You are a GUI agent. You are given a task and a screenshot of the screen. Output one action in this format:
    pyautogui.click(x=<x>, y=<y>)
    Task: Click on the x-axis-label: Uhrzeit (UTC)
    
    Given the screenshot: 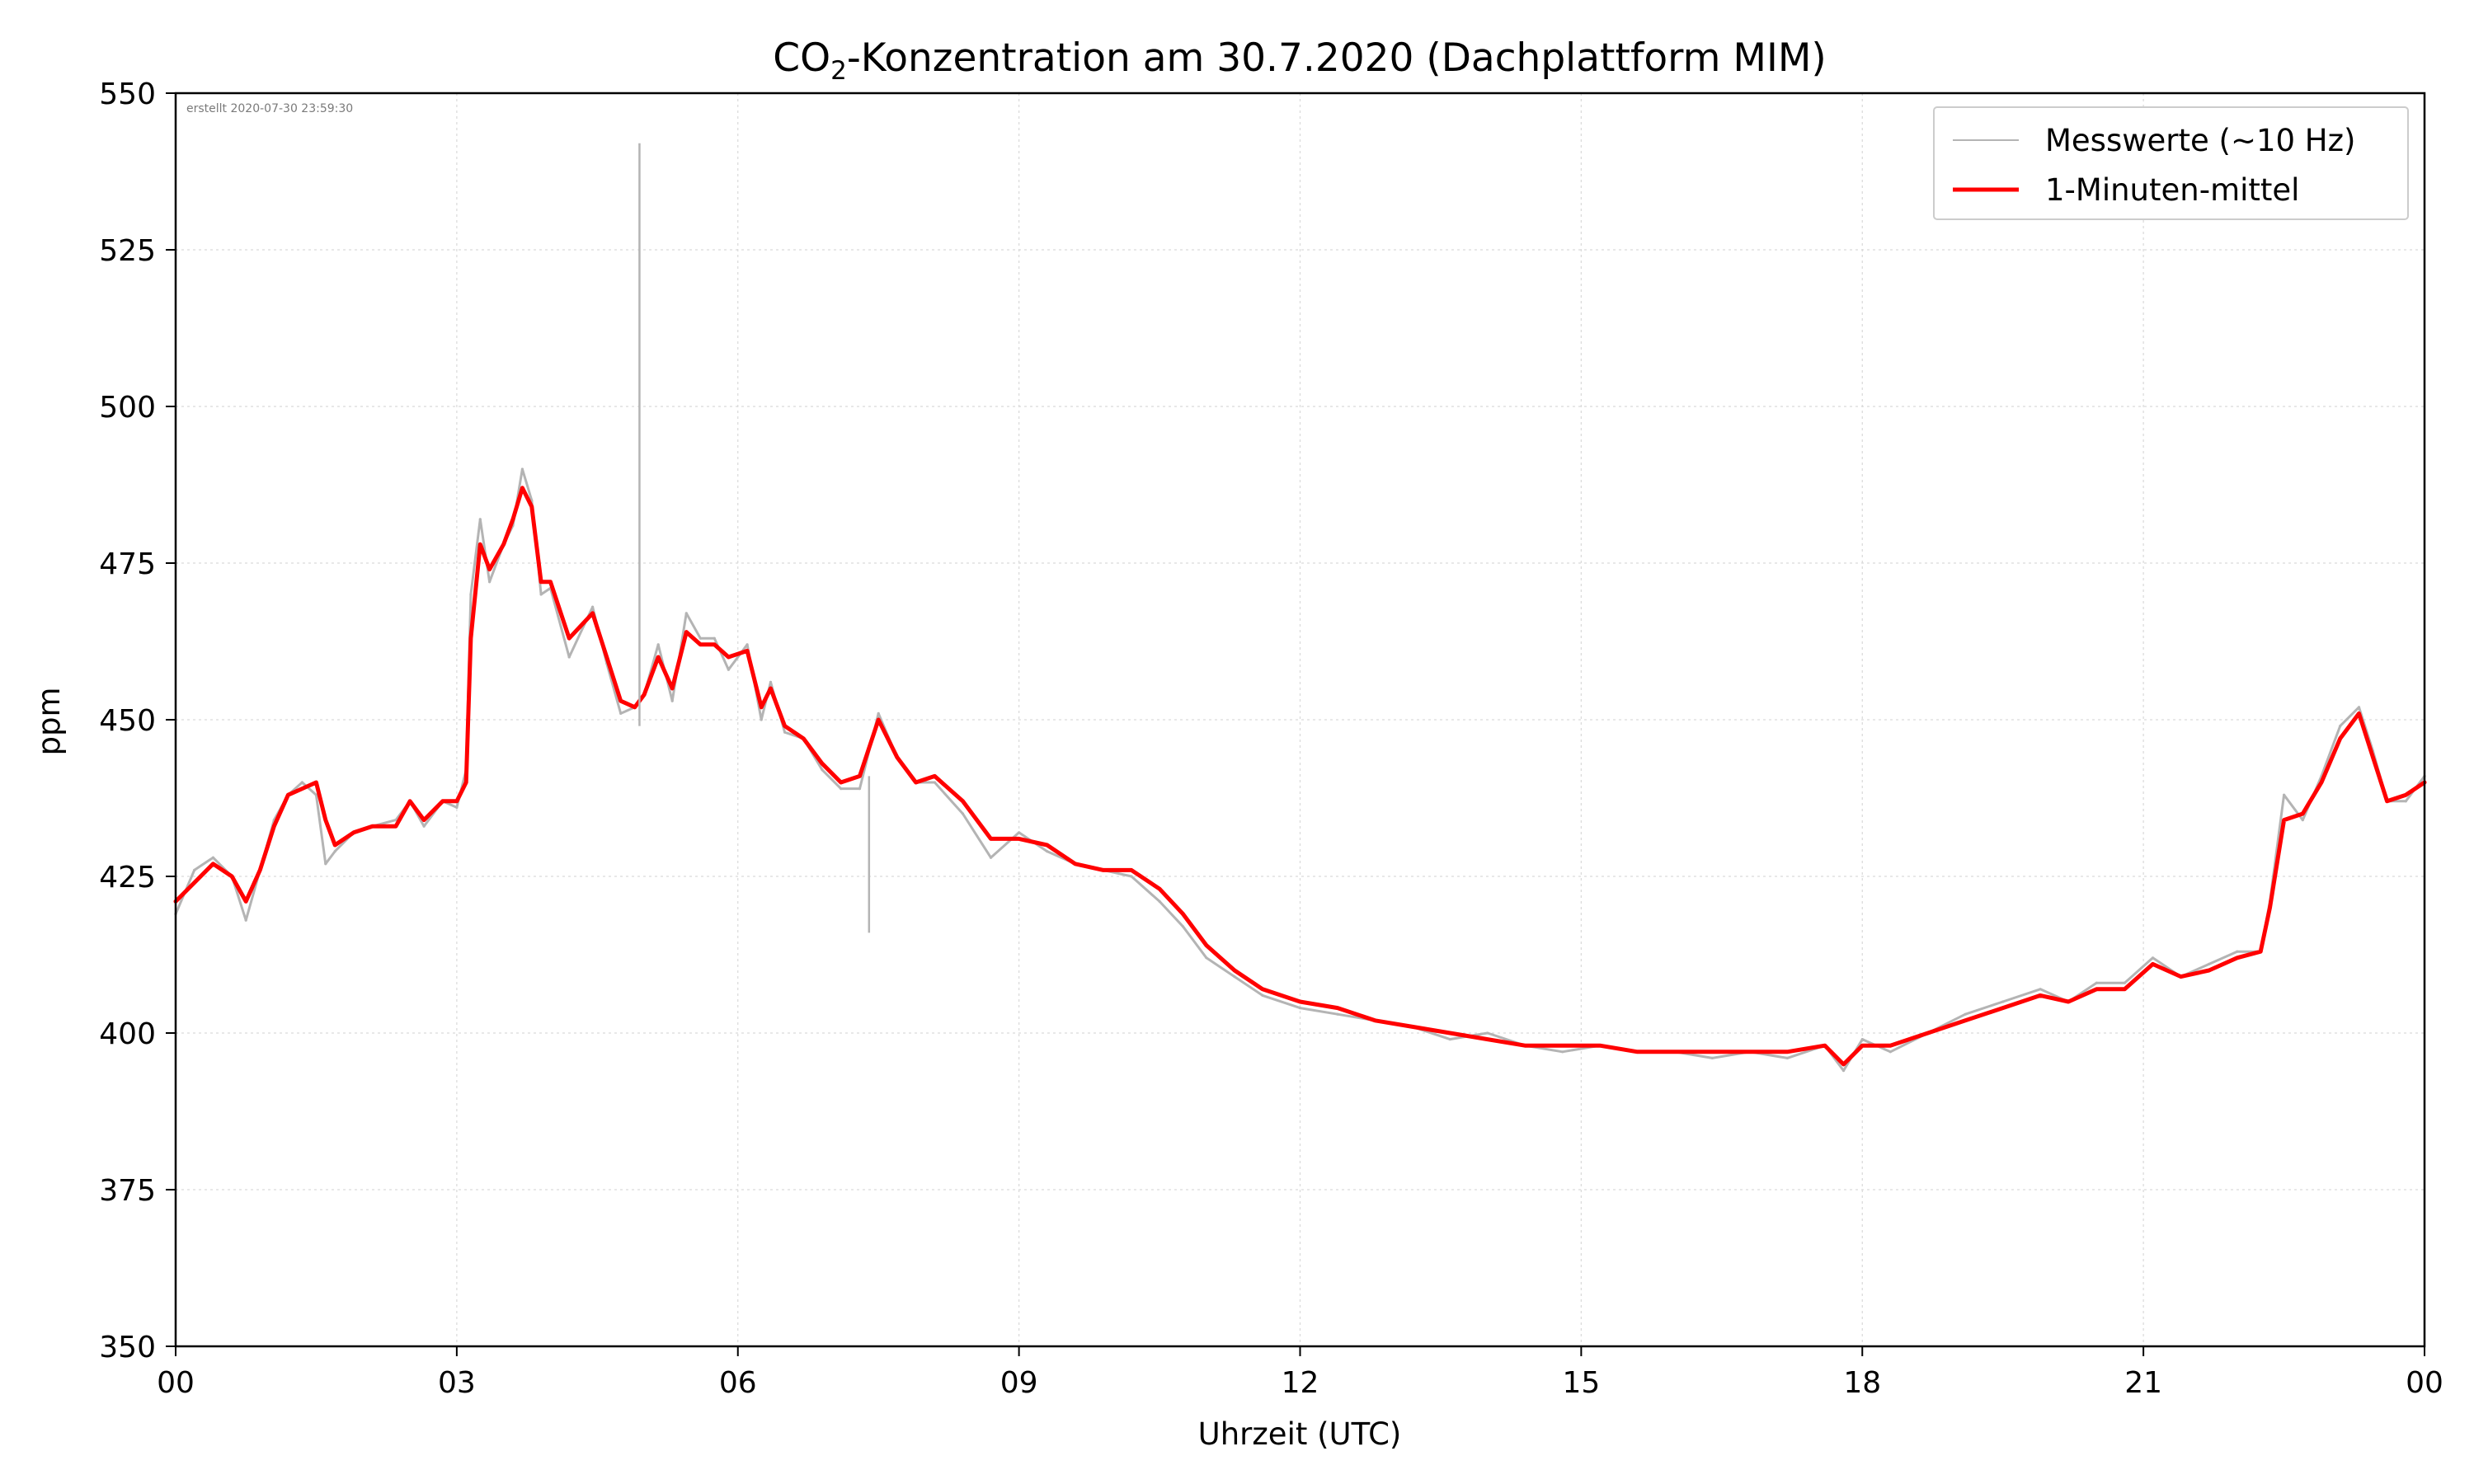 What is the action you would take?
    pyautogui.click(x=1300, y=1434)
    